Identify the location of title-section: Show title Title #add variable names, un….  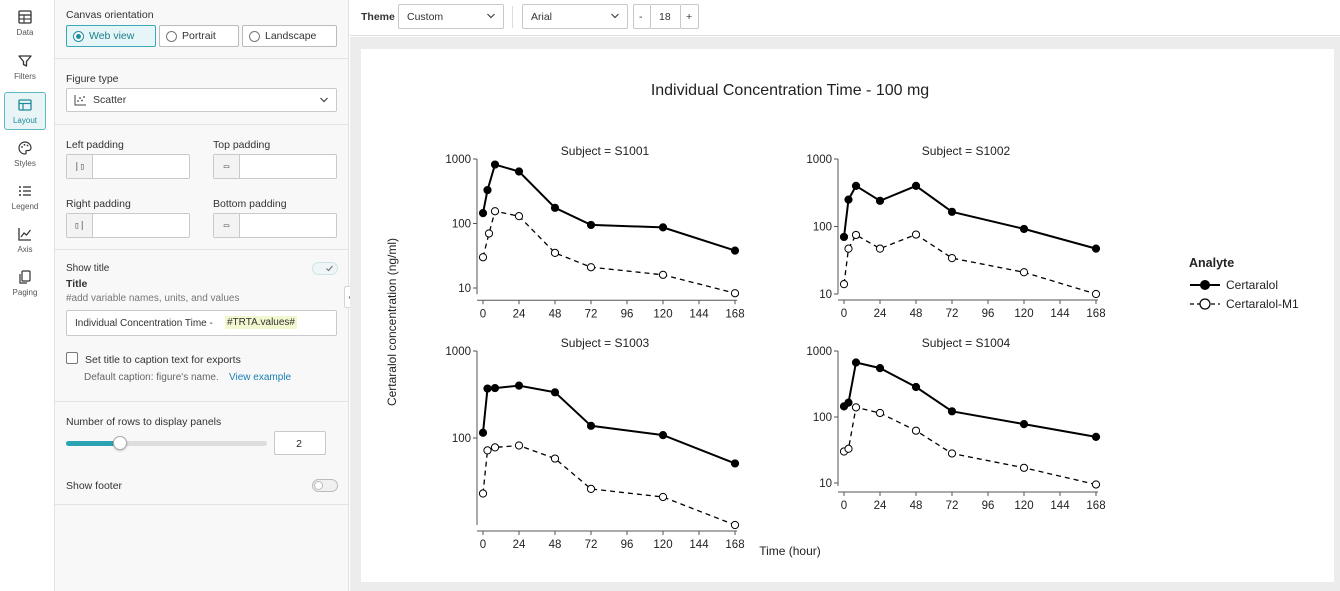
(201, 326).